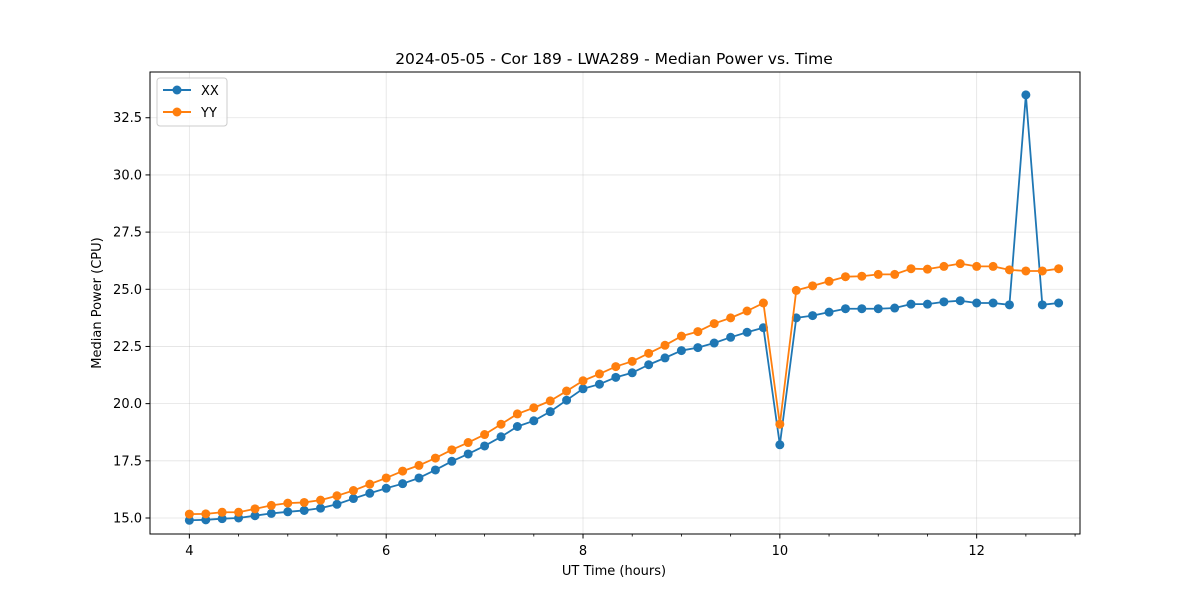  What do you see at coordinates (189, 551) in the screenshot?
I see `x-tick-label: 4` at bounding box center [189, 551].